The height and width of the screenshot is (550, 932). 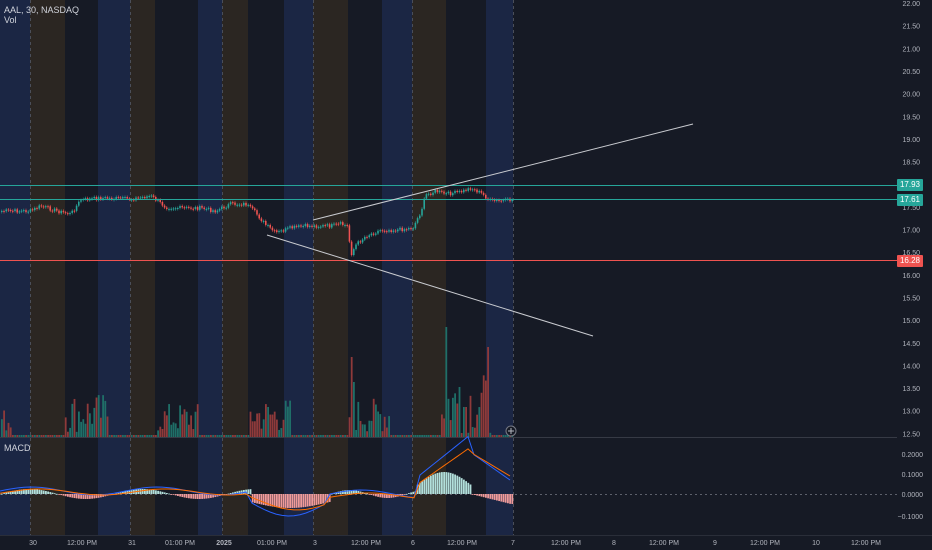 What do you see at coordinates (10, 20) in the screenshot?
I see `volume-label: Vol` at bounding box center [10, 20].